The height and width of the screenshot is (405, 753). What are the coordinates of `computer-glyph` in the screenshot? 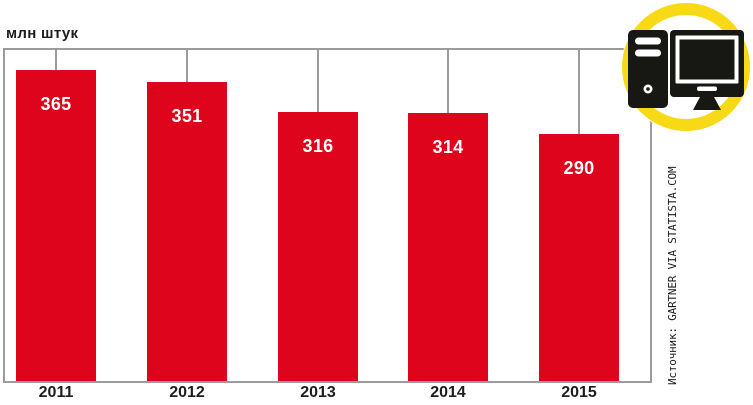 It's located at (686, 70).